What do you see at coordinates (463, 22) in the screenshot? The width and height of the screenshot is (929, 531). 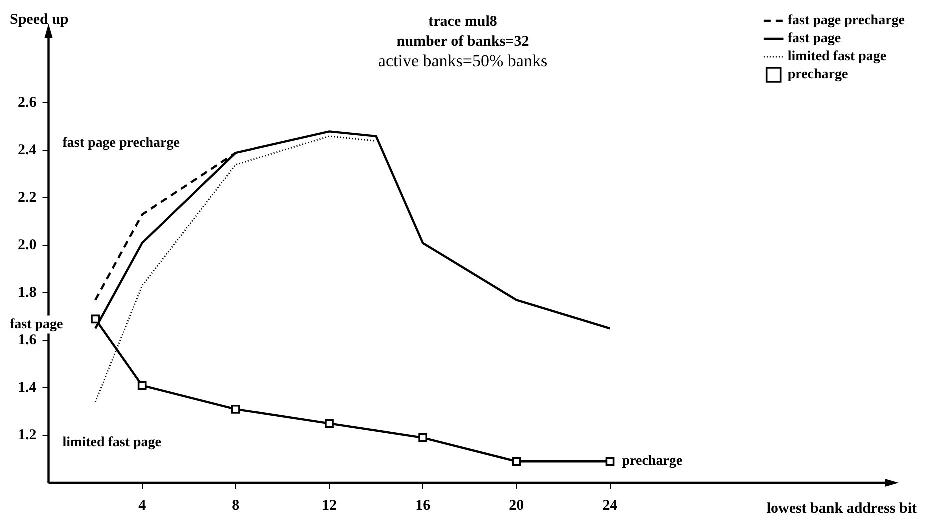 I see `chart-title: trace mul8` at bounding box center [463, 22].